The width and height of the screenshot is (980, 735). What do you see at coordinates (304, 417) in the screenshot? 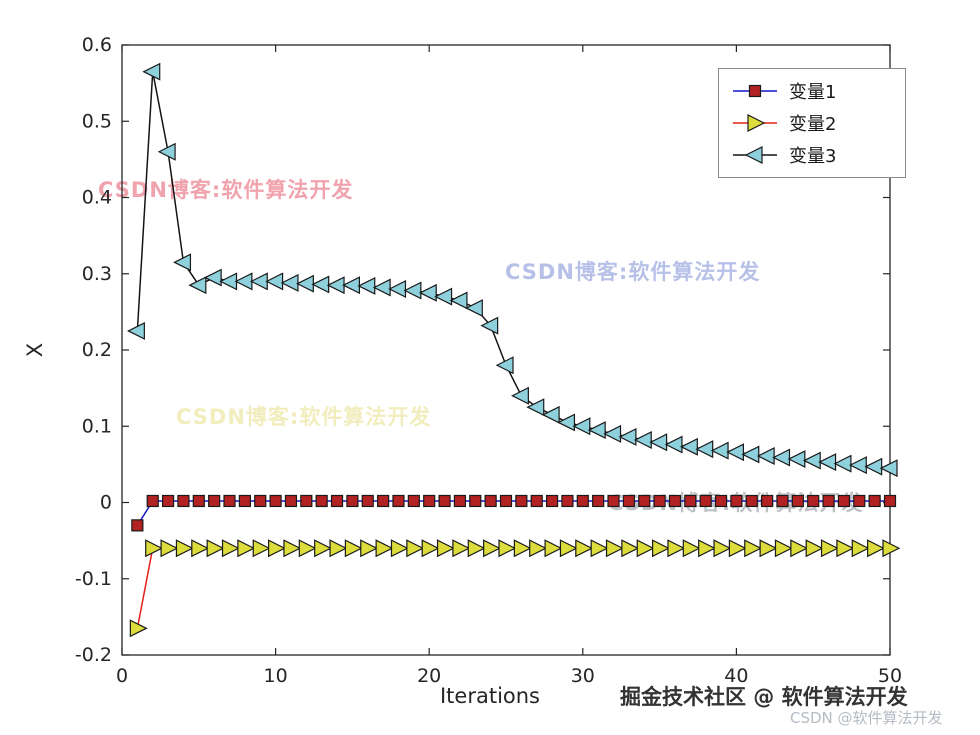
I see `watermark-csdn-3: CSDN博客:软件算法开发` at bounding box center [304, 417].